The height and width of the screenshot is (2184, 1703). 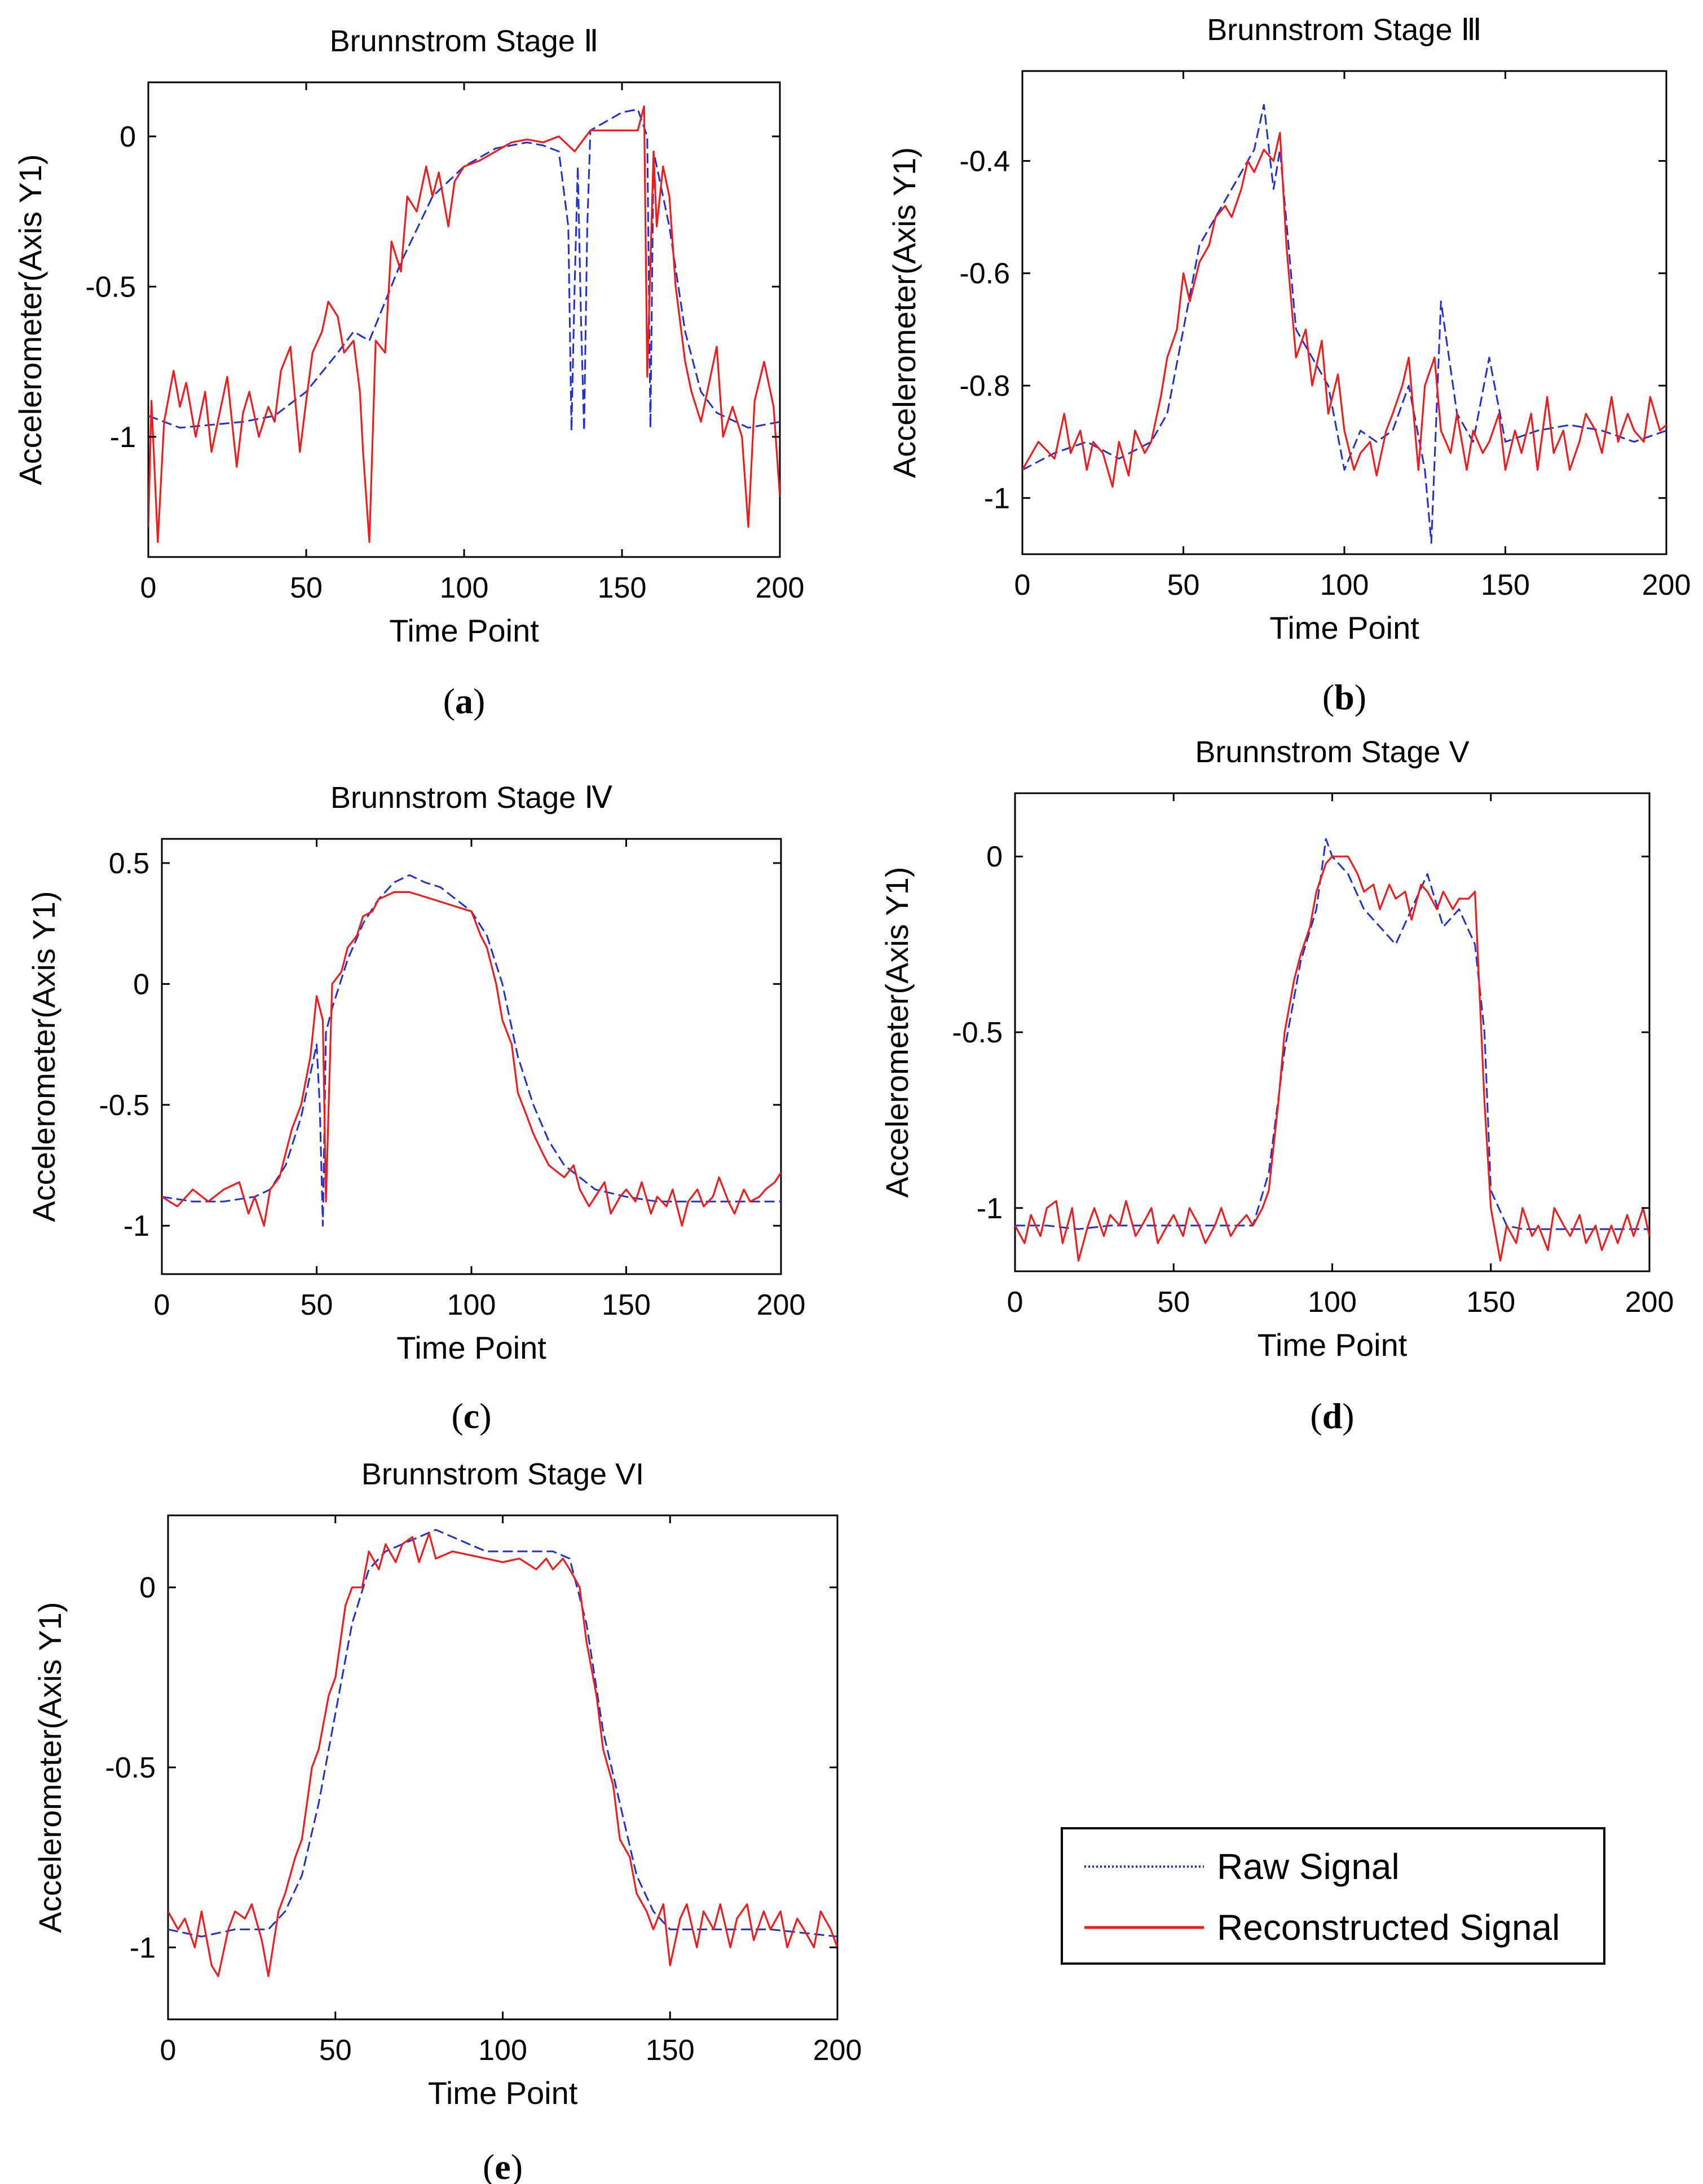 I want to click on chart-b-series-raw, so click(x=1344, y=324).